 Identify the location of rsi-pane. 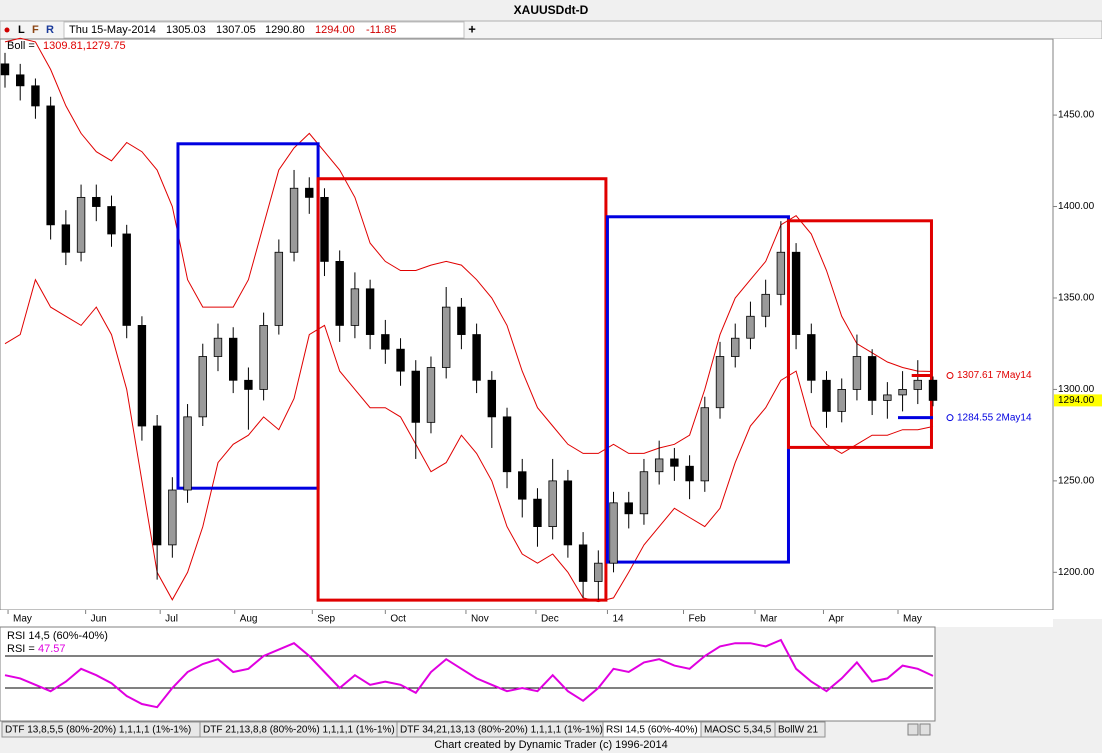
(468, 674).